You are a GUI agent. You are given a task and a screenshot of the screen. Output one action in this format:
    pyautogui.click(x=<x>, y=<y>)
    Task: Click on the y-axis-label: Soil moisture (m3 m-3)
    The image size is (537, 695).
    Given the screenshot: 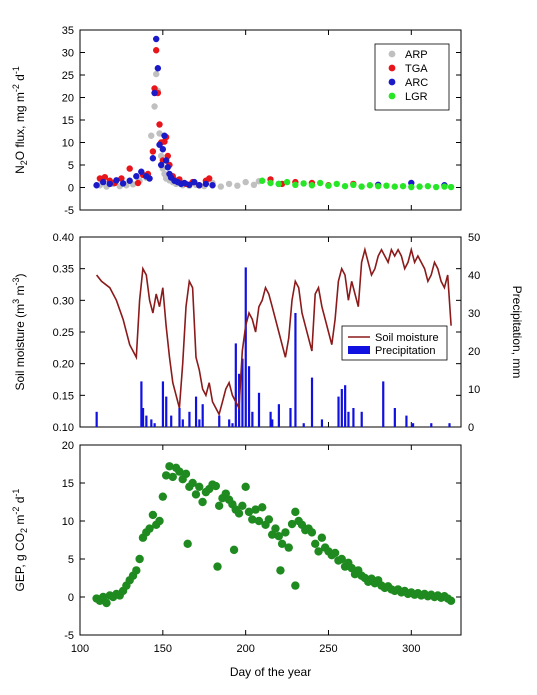 What is the action you would take?
    pyautogui.click(x=19, y=331)
    